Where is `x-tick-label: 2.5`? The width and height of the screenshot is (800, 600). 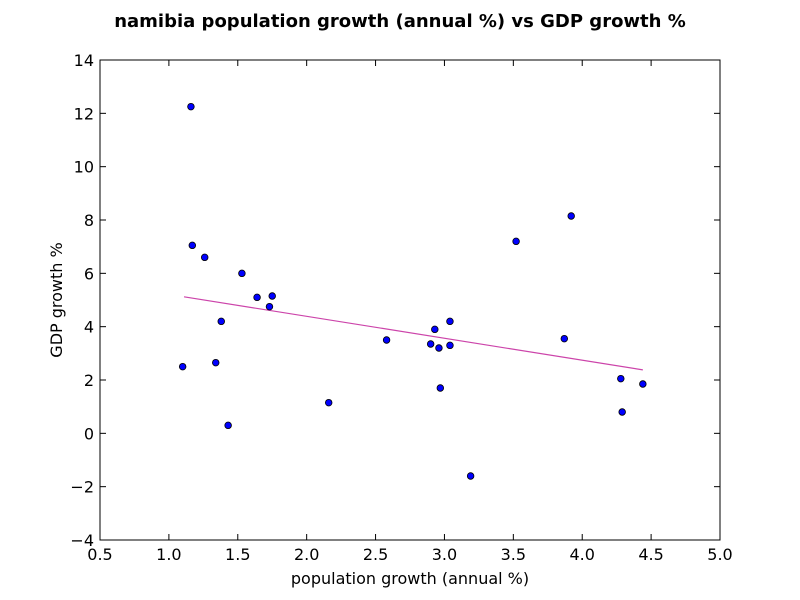
x-tick-label: 2.5 is located at coordinates (375, 554).